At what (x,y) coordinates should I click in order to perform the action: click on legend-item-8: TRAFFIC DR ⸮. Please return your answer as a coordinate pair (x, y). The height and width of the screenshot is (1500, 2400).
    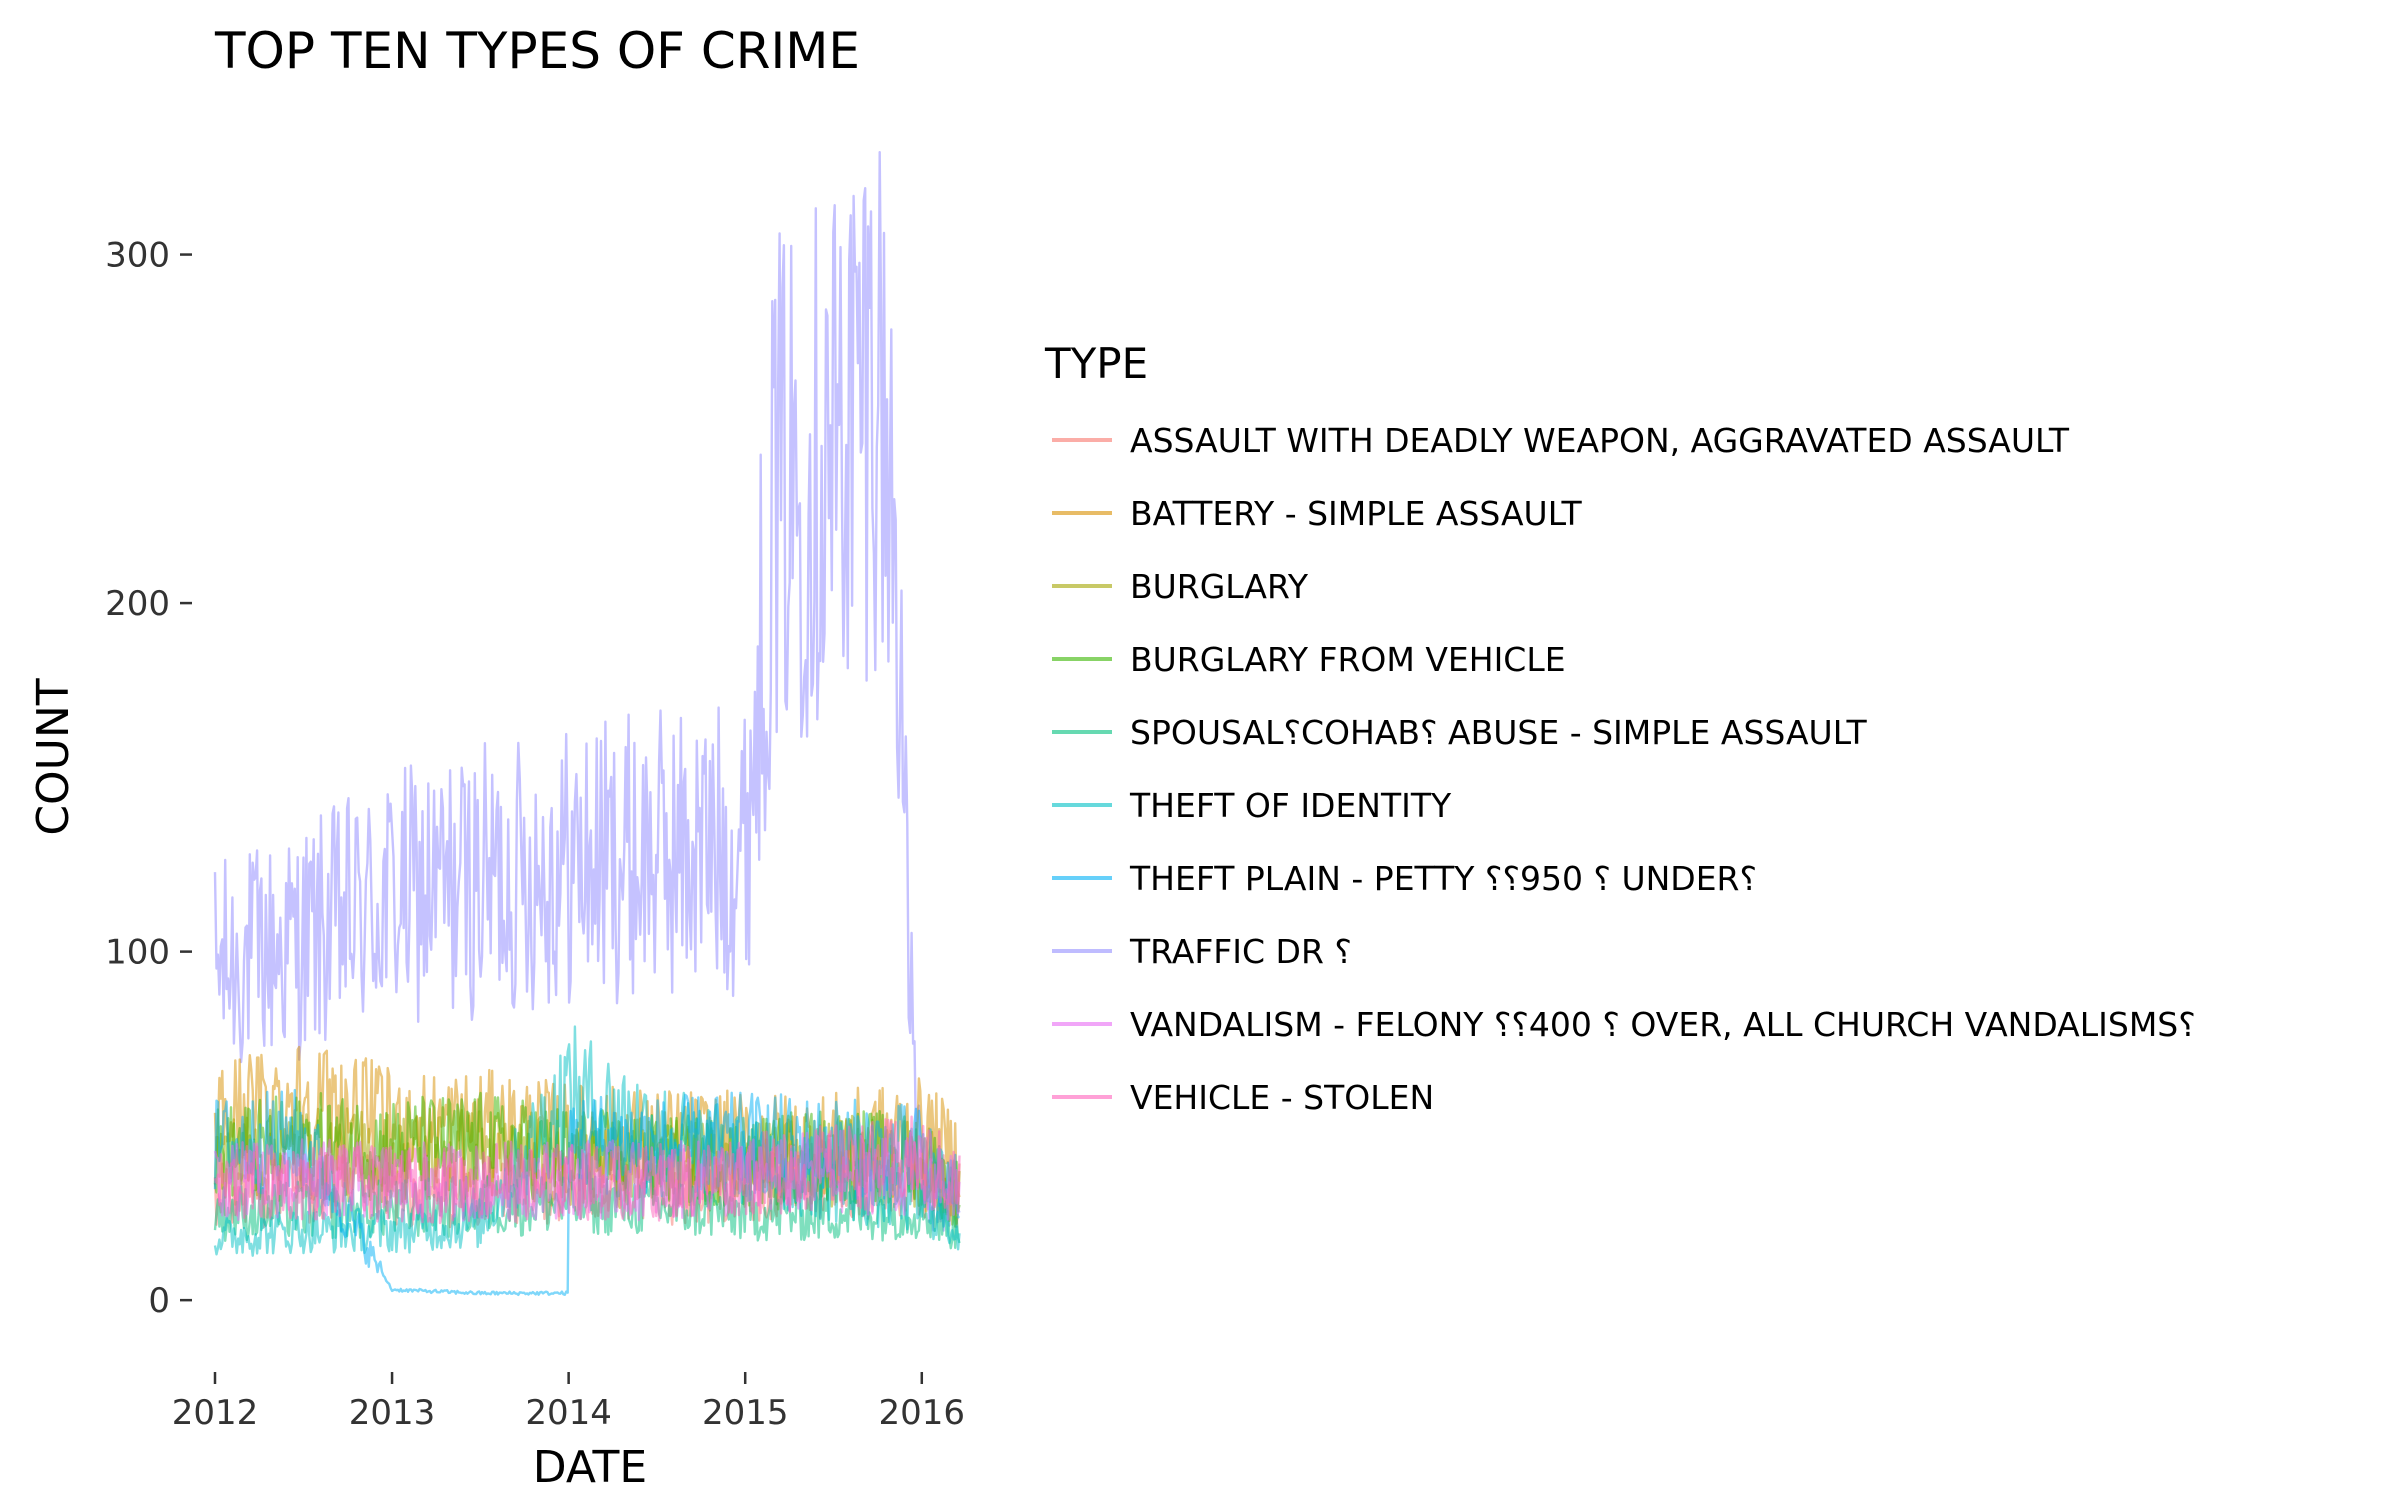
    Looking at the image, I should click on (1202, 951).